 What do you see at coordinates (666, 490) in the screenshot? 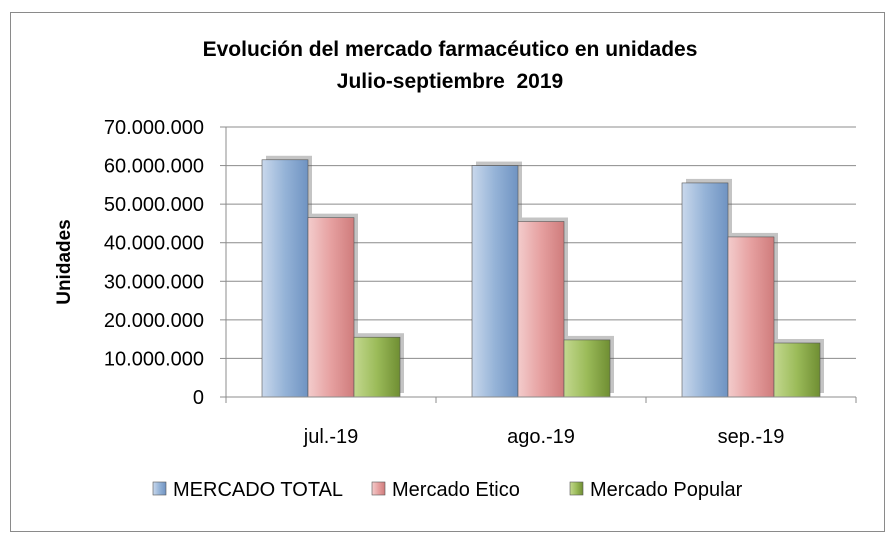
I see `legend-label: Mercado Popular` at bounding box center [666, 490].